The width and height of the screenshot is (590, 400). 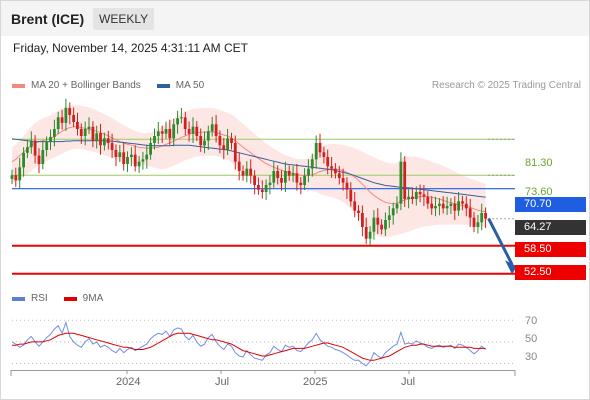 I want to click on level-label-81-30: 81.30, so click(x=539, y=163).